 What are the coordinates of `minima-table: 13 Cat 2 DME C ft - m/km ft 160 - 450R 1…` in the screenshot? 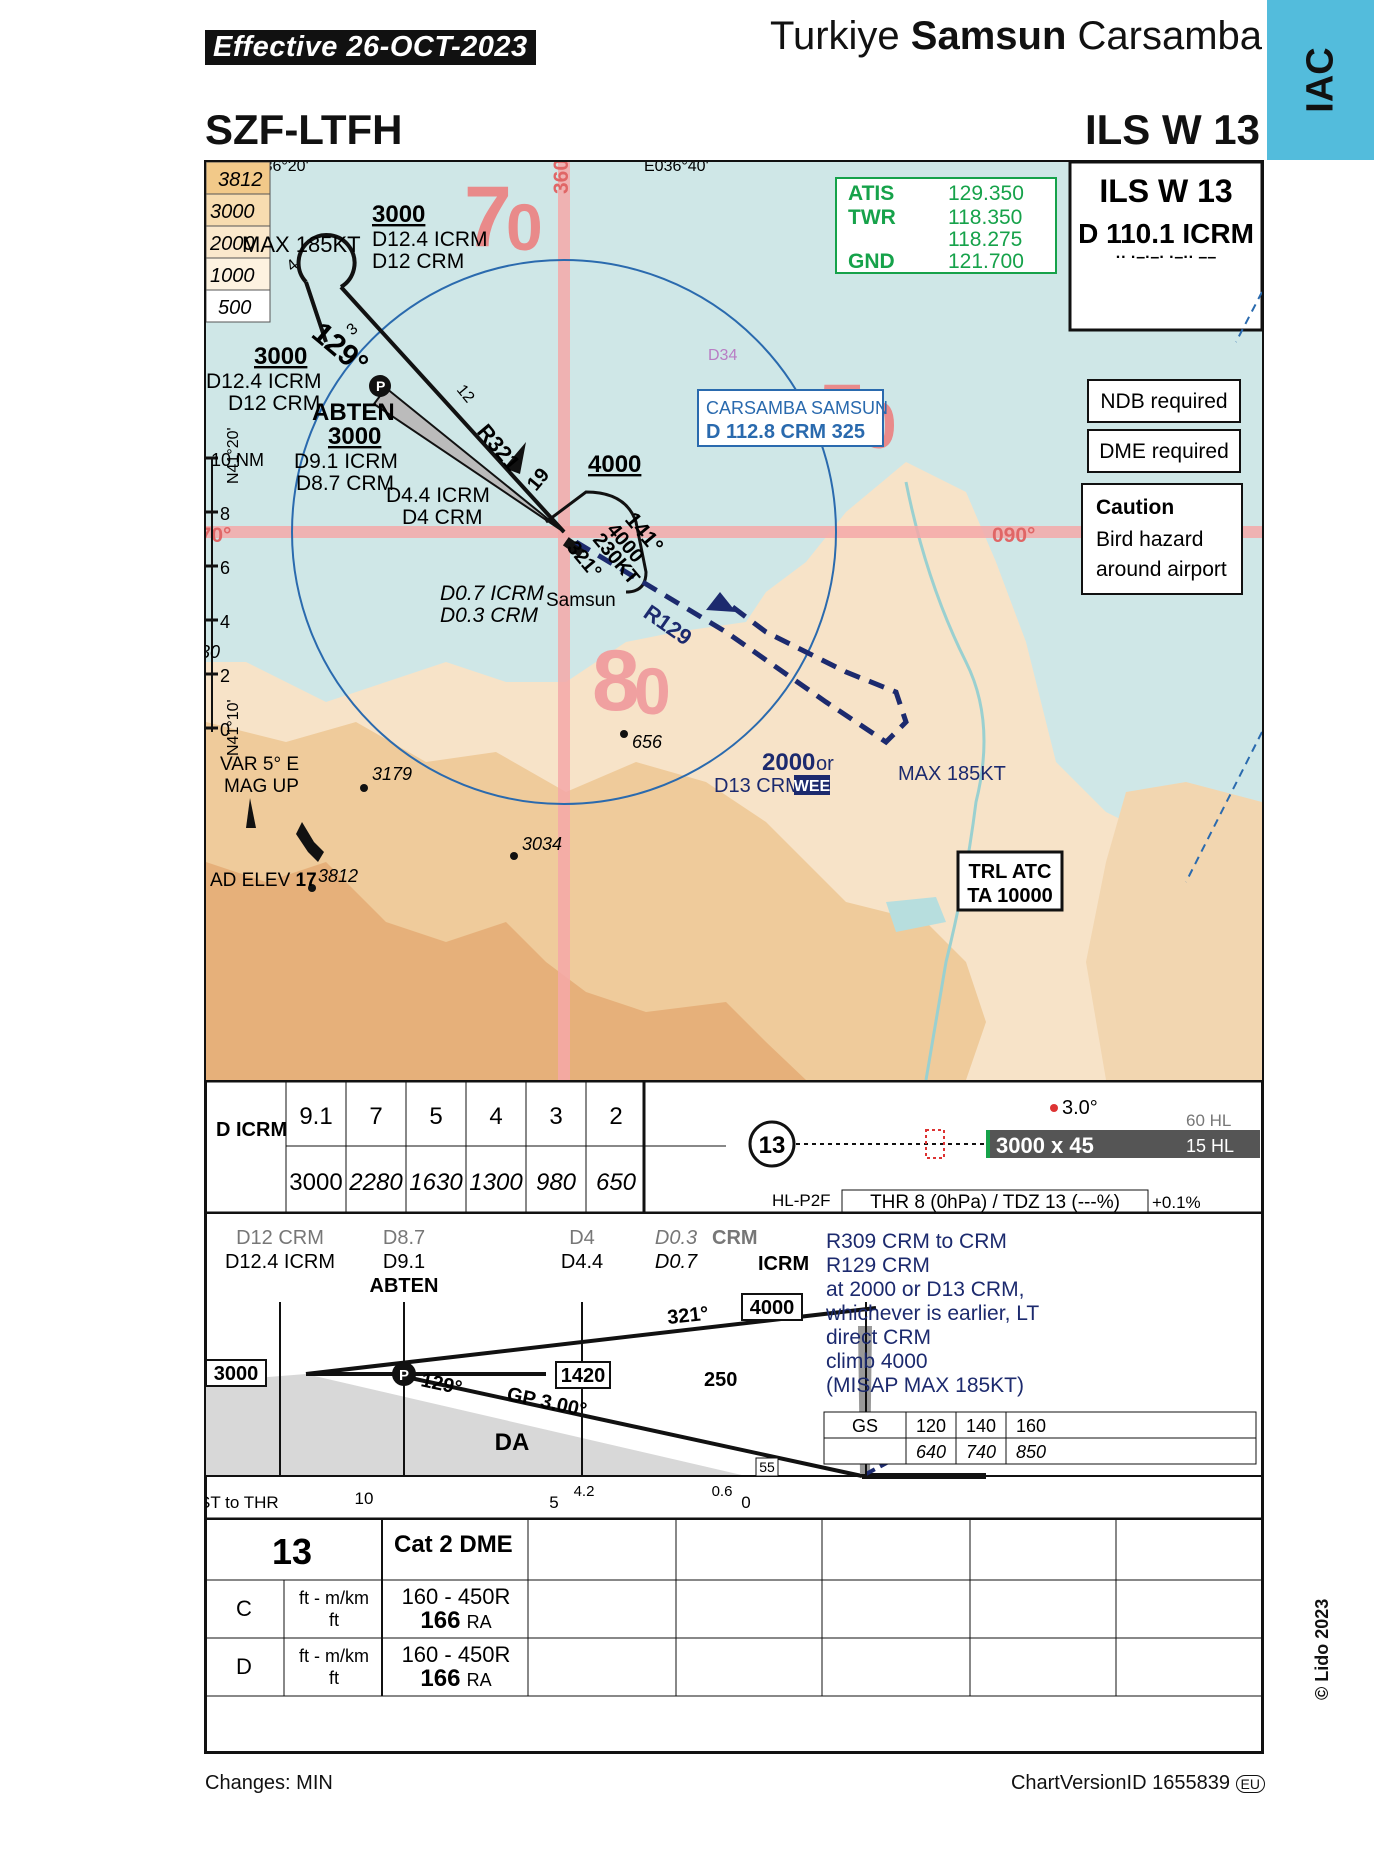 It's located at (734, 1608).